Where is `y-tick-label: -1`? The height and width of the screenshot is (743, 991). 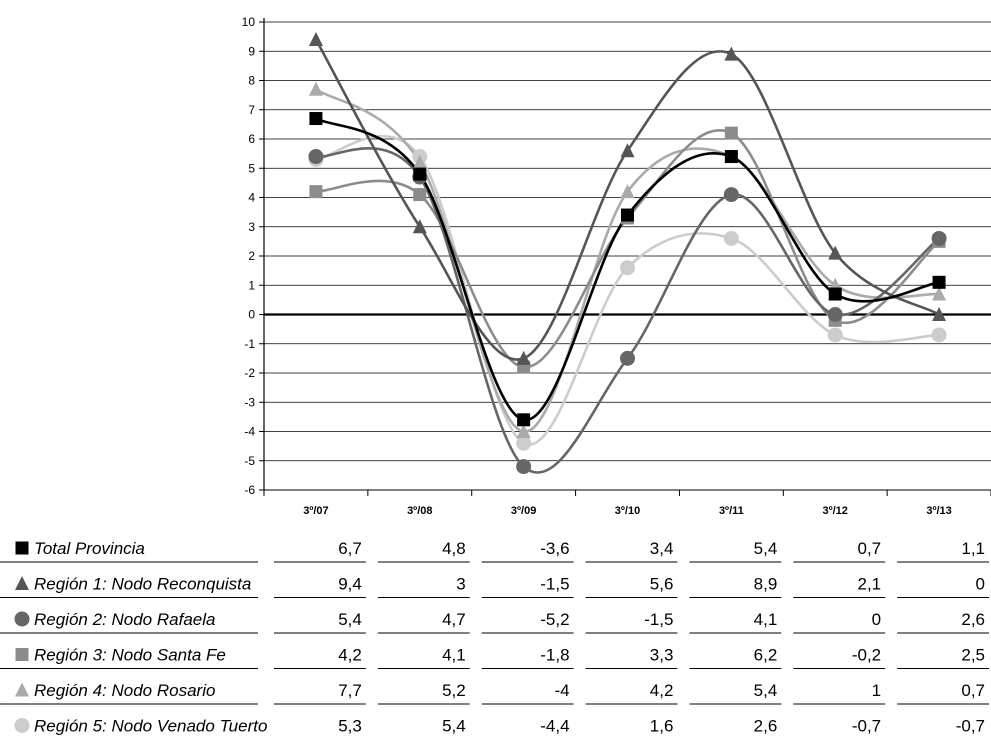
y-tick-label: -1 is located at coordinates (249, 344).